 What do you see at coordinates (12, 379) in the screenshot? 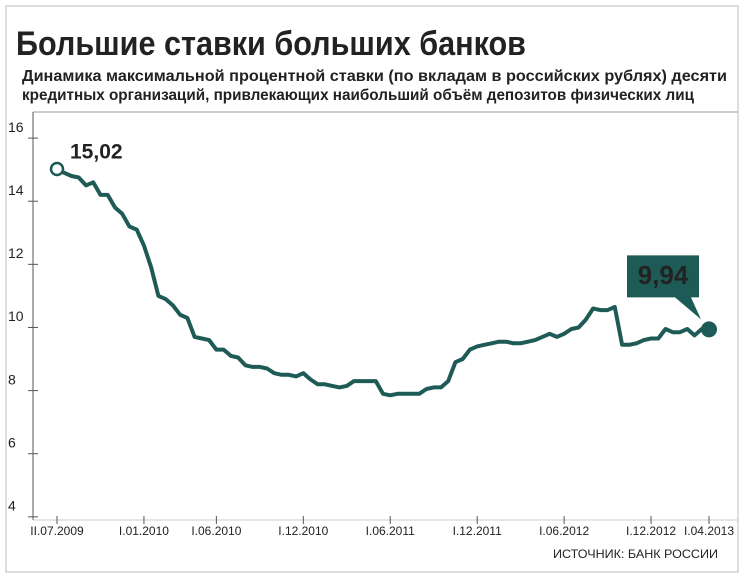
I see `y-tick-label: 8` at bounding box center [12, 379].